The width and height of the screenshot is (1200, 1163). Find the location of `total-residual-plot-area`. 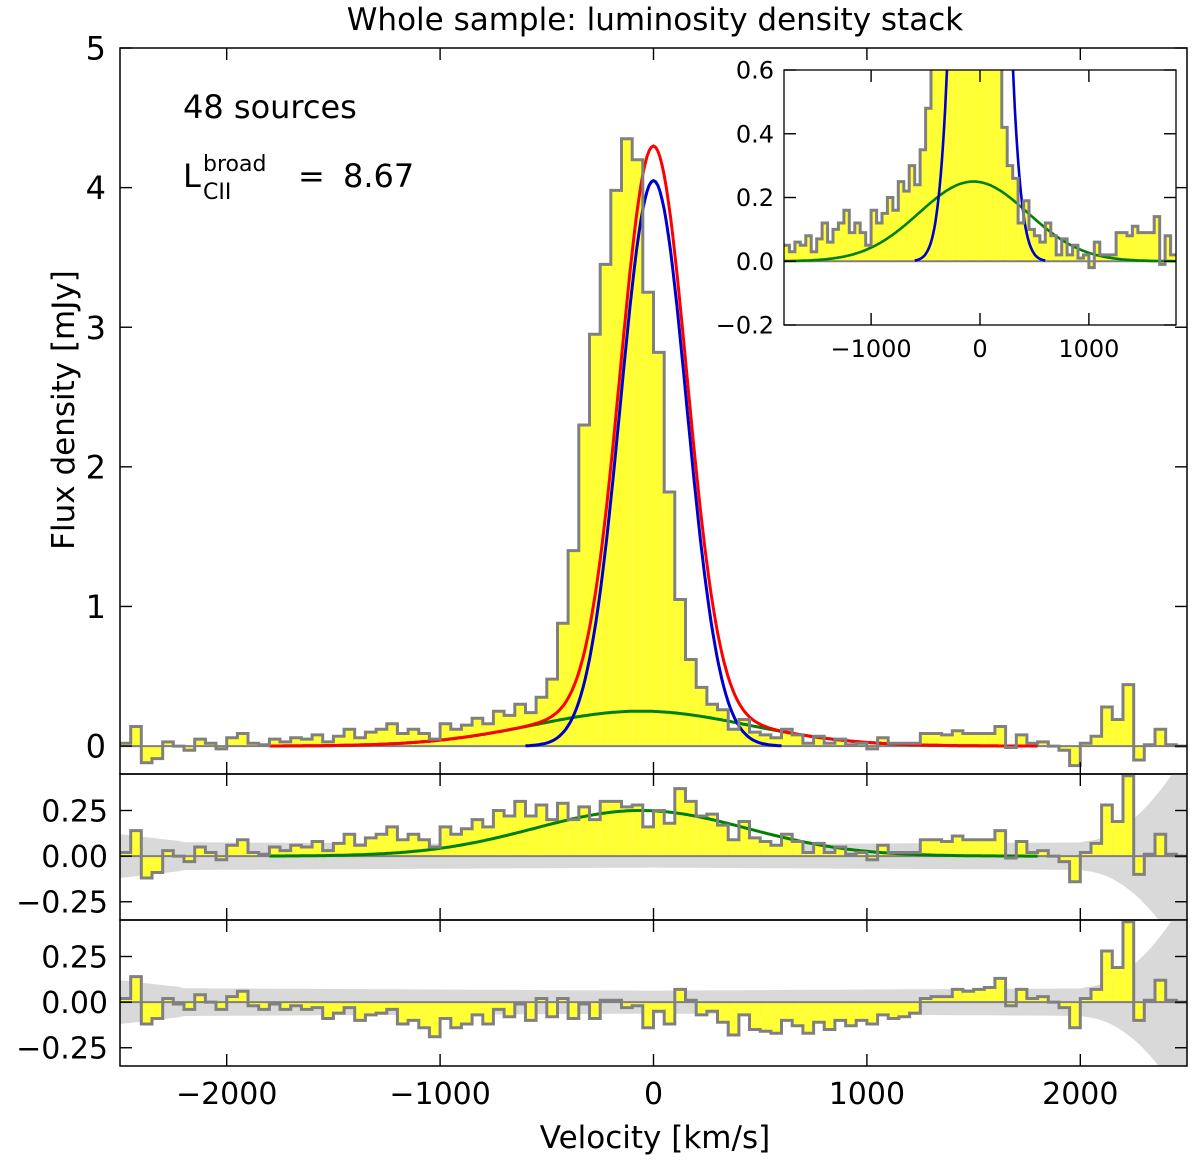

total-residual-plot-area is located at coordinates (653, 993).